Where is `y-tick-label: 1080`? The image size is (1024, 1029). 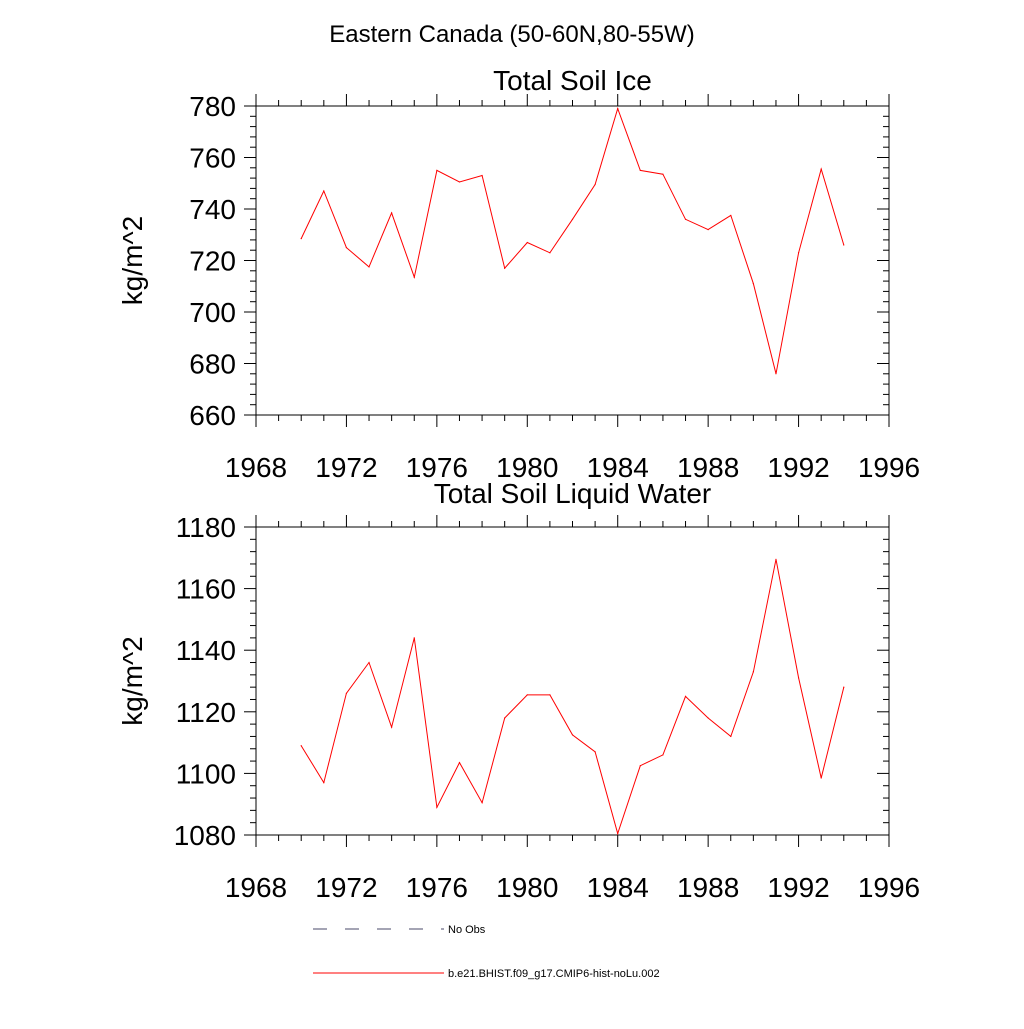
y-tick-label: 1080 is located at coordinates (205, 835).